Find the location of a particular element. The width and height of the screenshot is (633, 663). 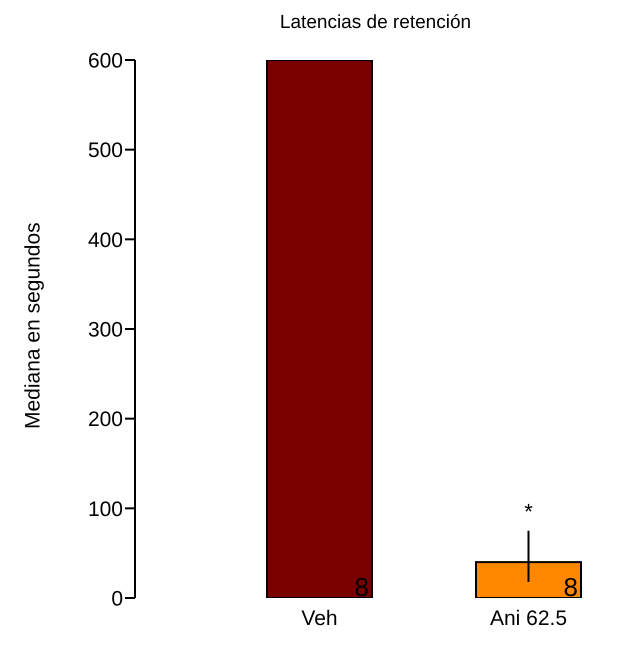

chart-title: Latencias de retención is located at coordinates (375, 23).